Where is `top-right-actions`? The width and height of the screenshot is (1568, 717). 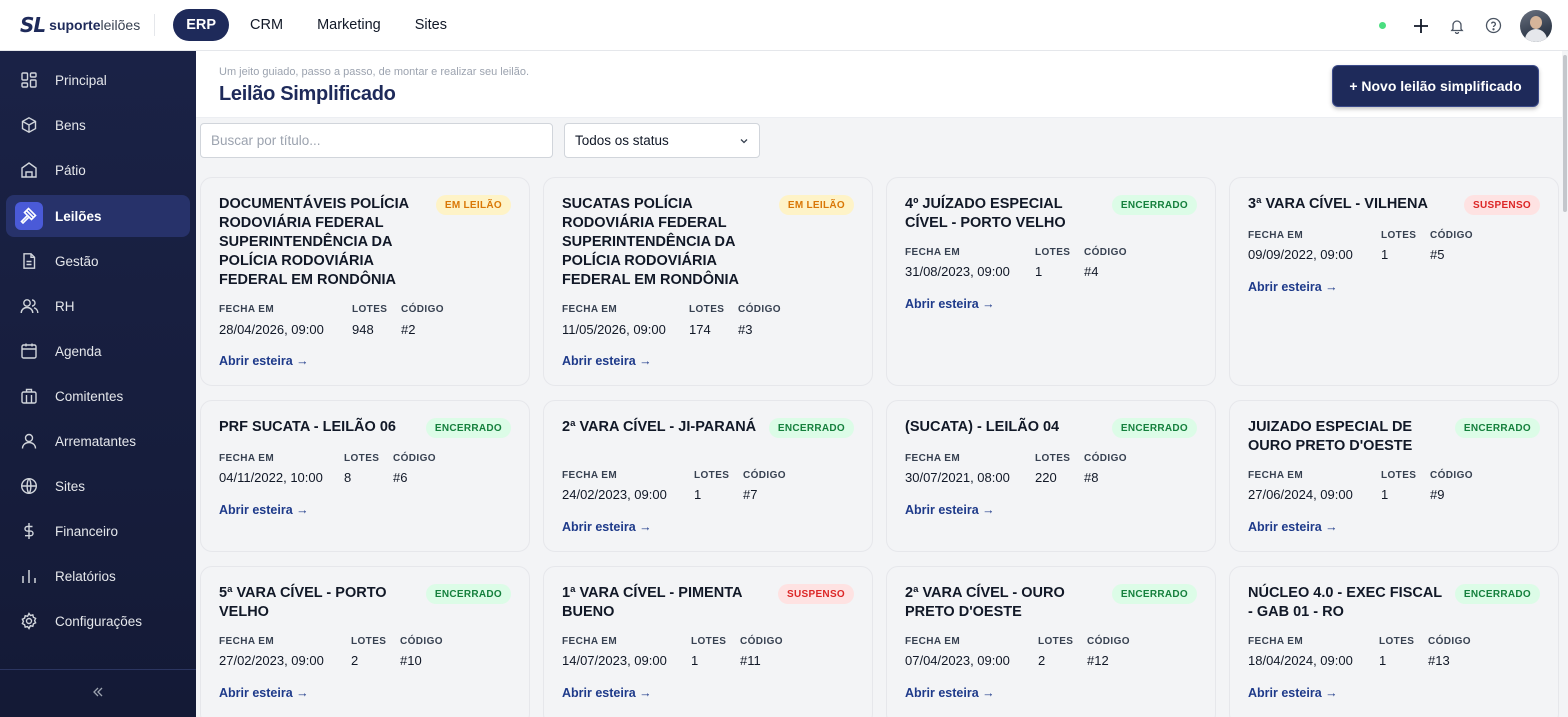
top-right-actions is located at coordinates (1465, 25).